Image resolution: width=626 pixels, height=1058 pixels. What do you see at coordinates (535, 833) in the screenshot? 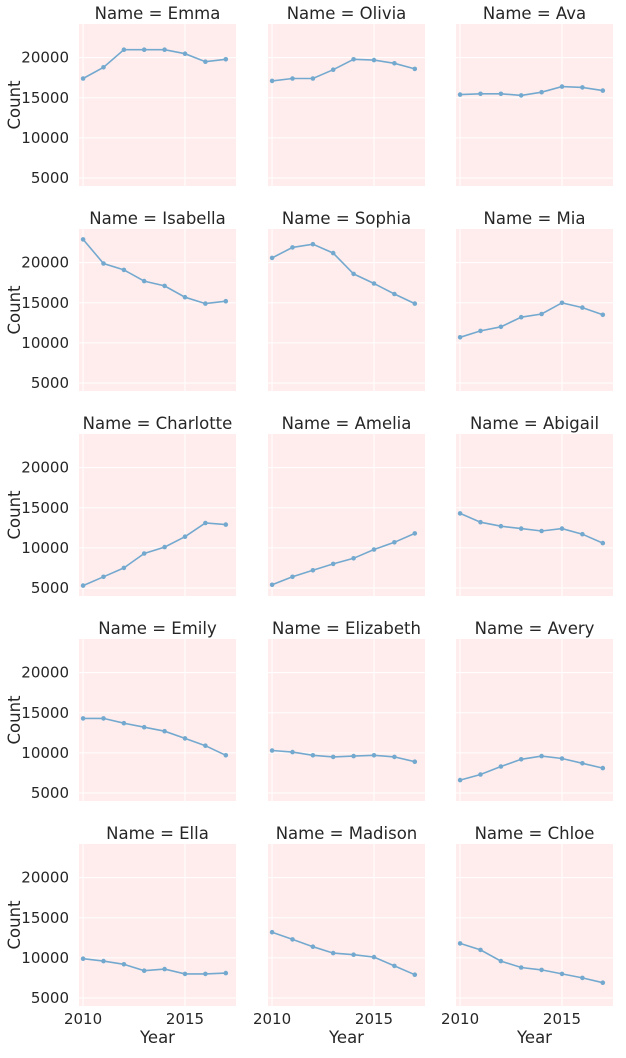
I see `panel-title: Name = Chloe` at bounding box center [535, 833].